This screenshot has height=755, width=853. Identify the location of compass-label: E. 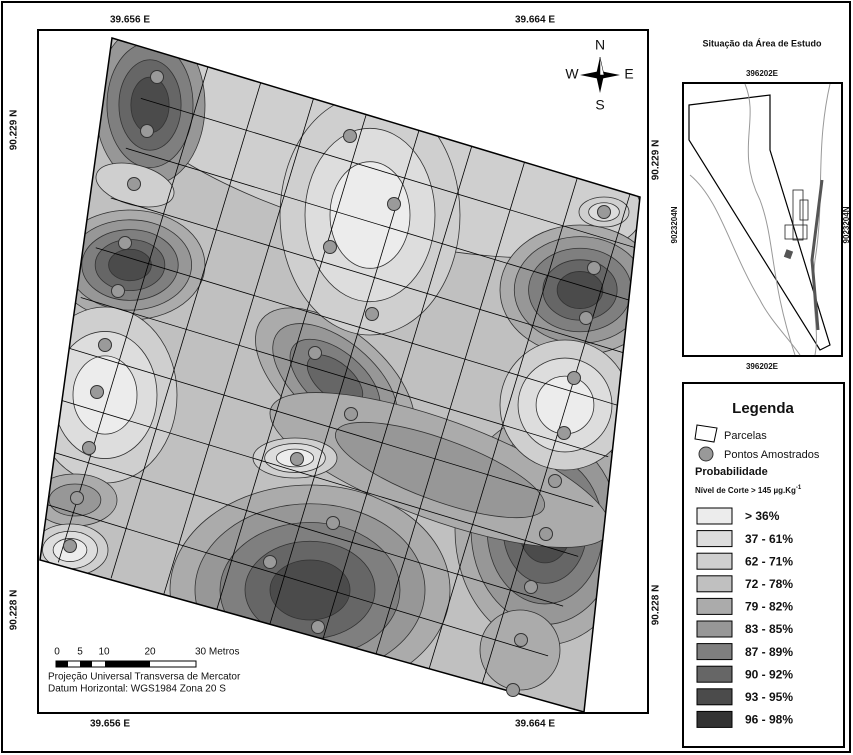
(628, 74).